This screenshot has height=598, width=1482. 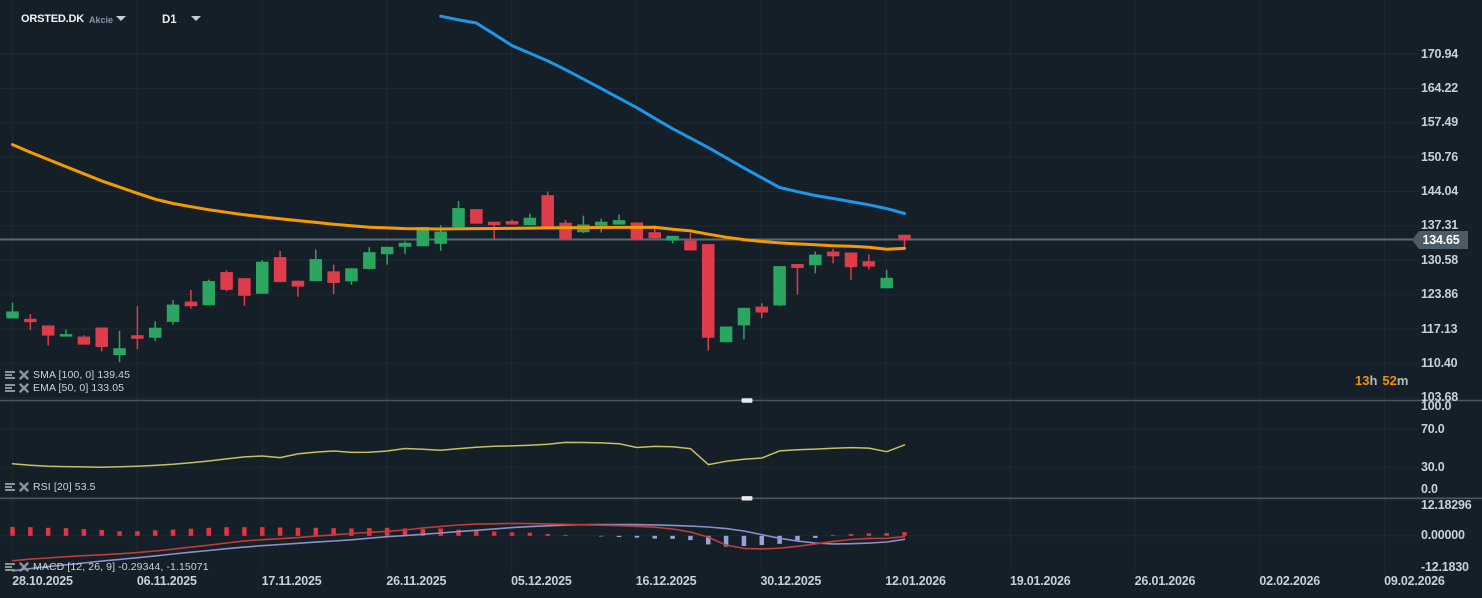 I want to click on macd-axis-label: -12.1830, so click(x=1445, y=567).